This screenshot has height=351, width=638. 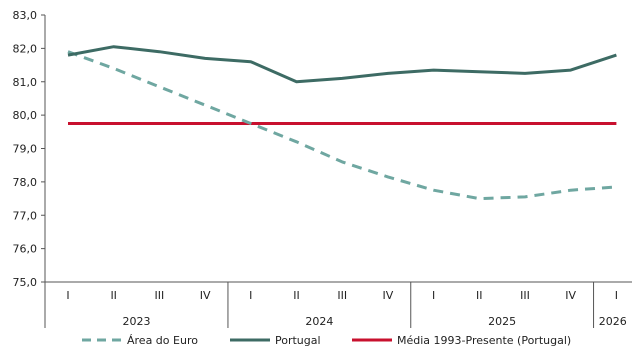 I want to click on y-tick-label: 83,0, so click(x=25, y=15).